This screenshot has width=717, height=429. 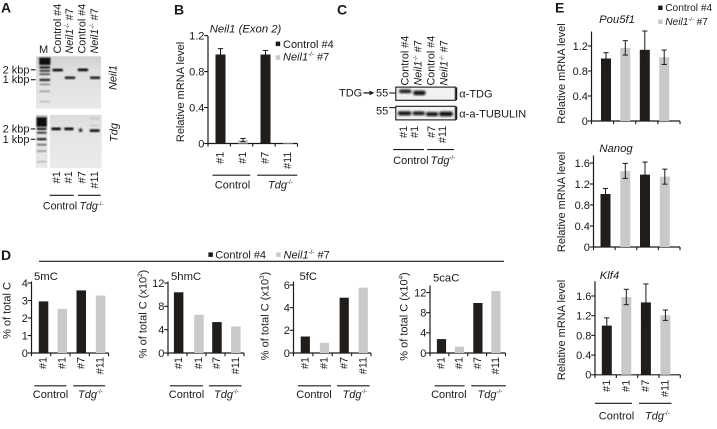 What do you see at coordinates (617, 20) in the screenshot?
I see `svg-text: Pou5f1` at bounding box center [617, 20].